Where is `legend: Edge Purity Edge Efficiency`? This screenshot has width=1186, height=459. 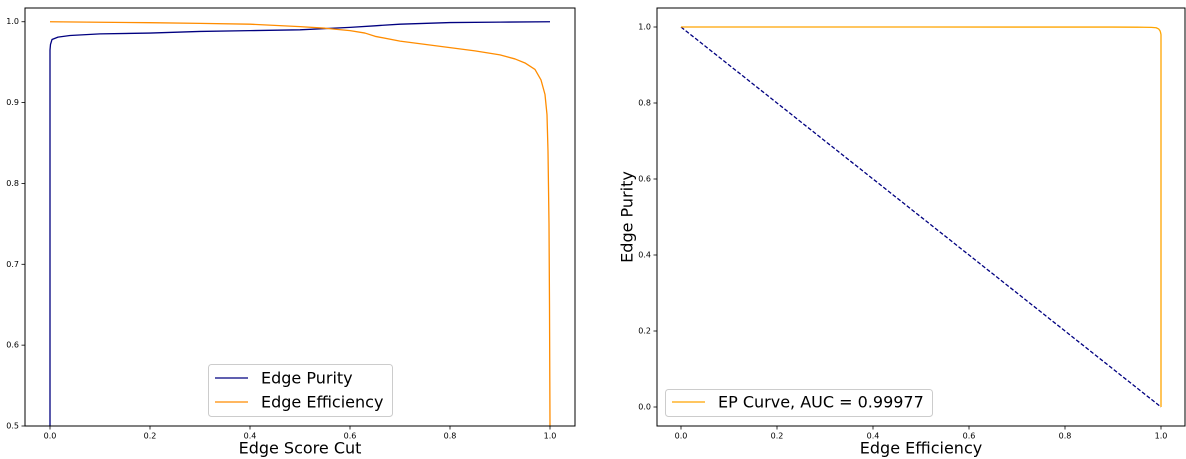 legend: Edge Purity Edge Efficiency is located at coordinates (300, 390).